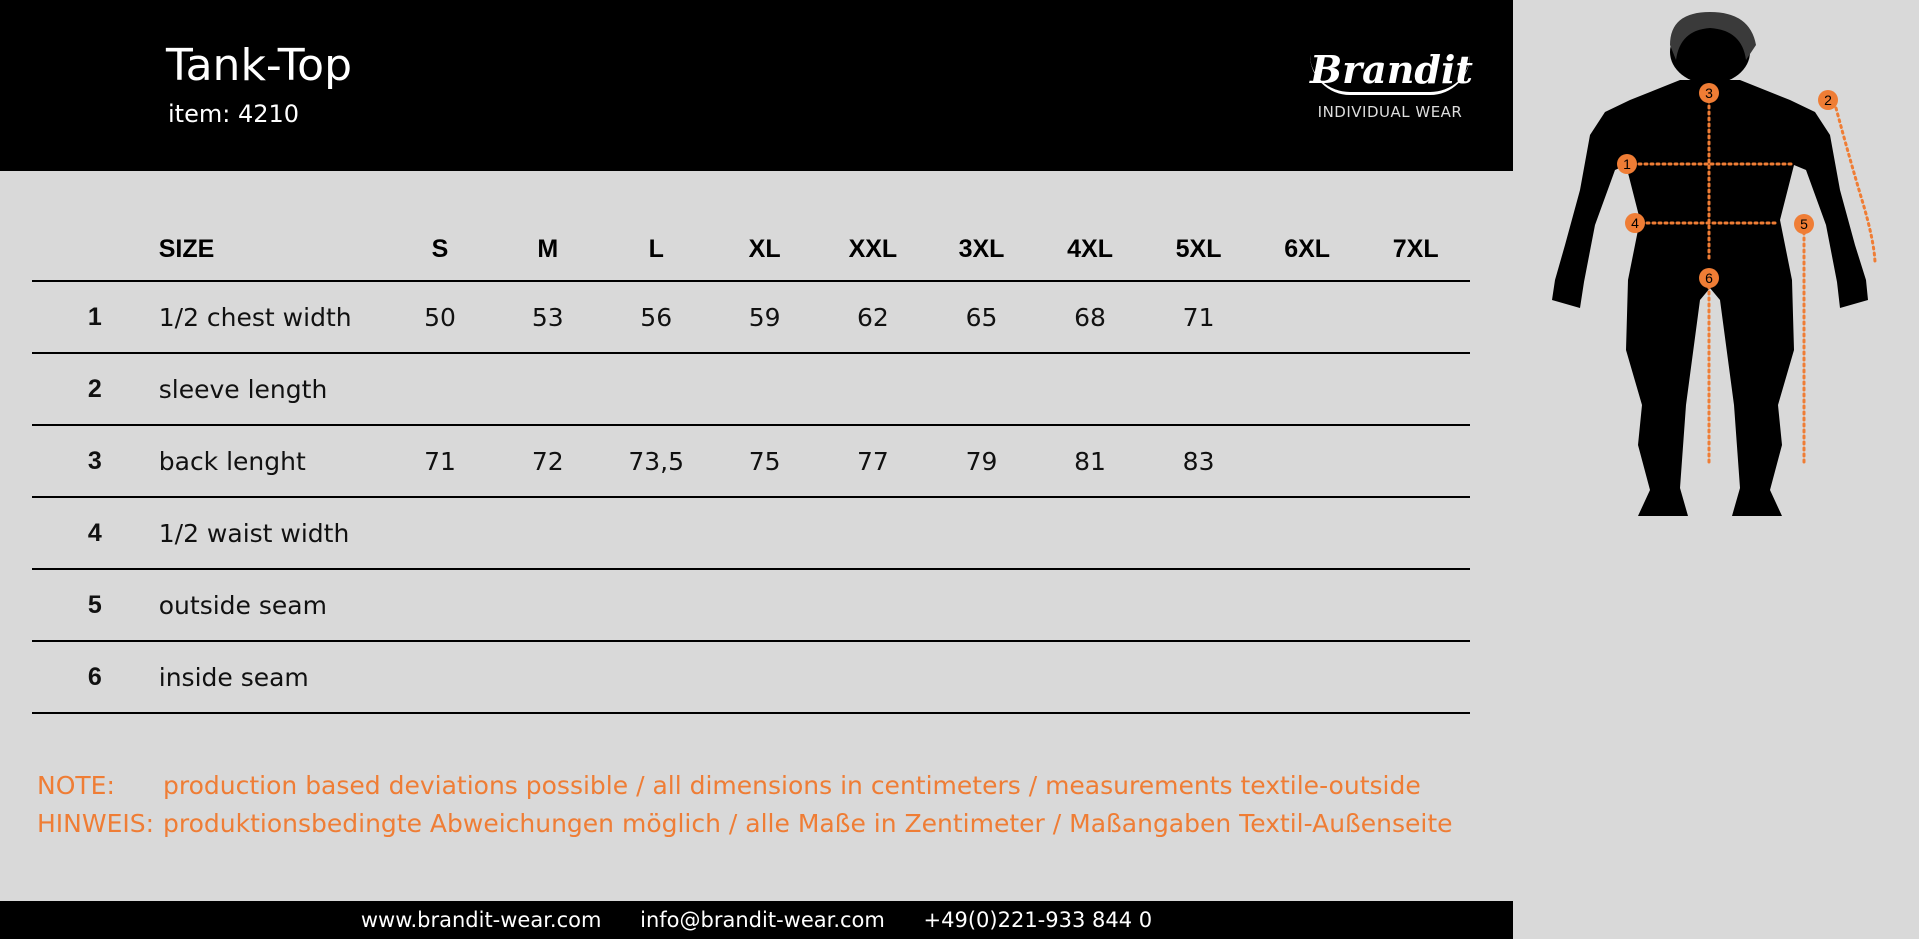 This screenshot has width=1919, height=939. Describe the element at coordinates (1090, 461) in the screenshot. I see `table-cell: 81` at that location.